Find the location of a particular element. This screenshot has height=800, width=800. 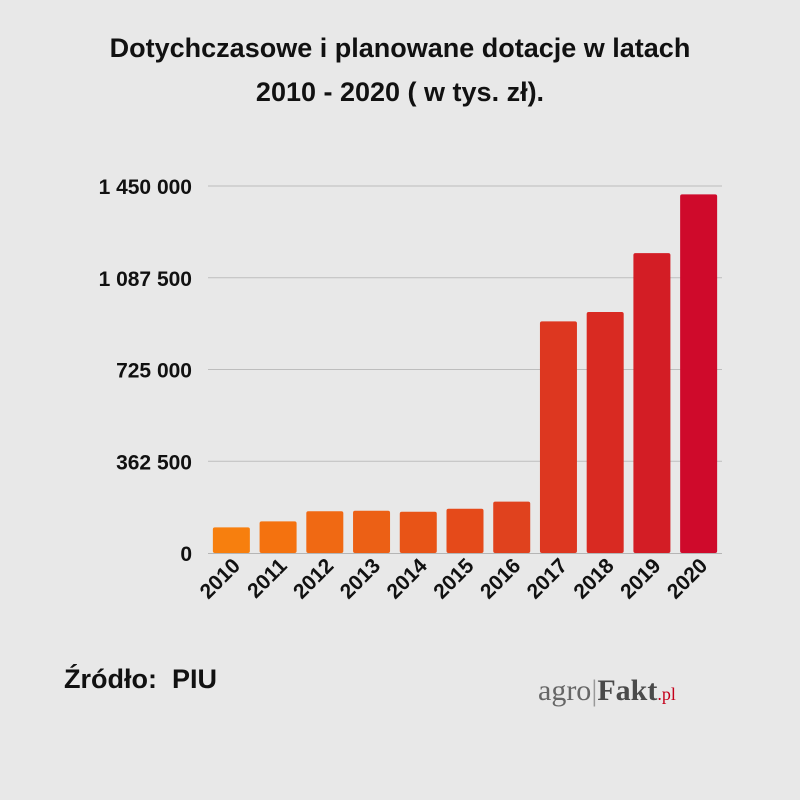

x-tick-label: 2020 is located at coordinates (687, 578).